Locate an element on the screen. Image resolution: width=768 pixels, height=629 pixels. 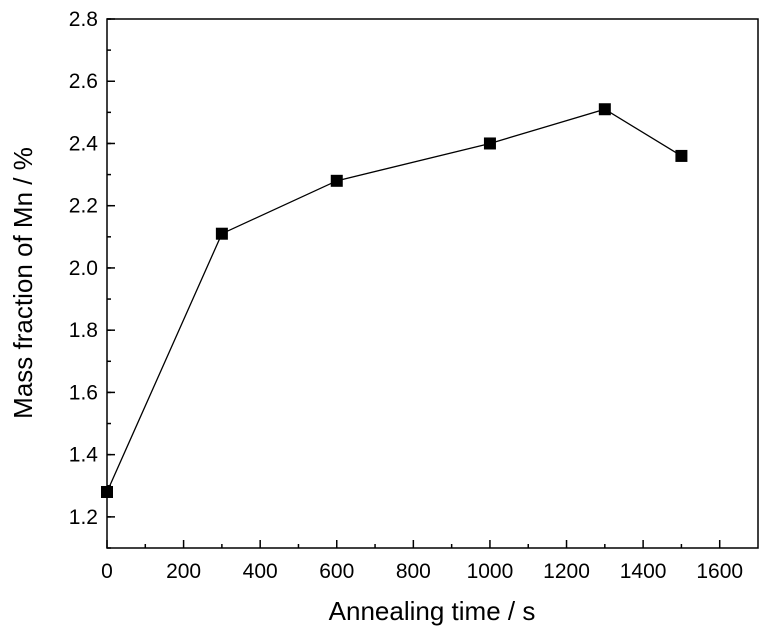
y-tick-label: 2.2 is located at coordinates (83, 206).